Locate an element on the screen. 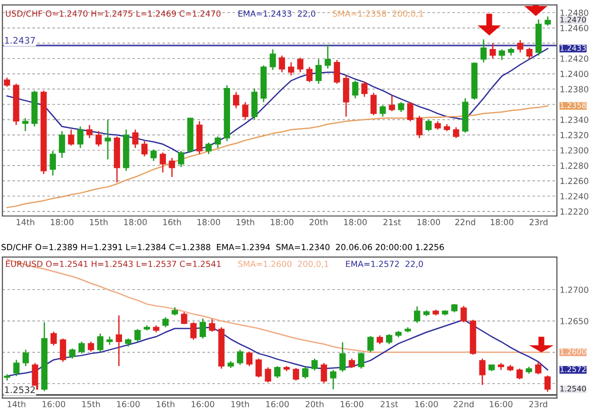 This screenshot has height=419, width=604. text: EMA=1.2433 22,0 is located at coordinates (277, 14).